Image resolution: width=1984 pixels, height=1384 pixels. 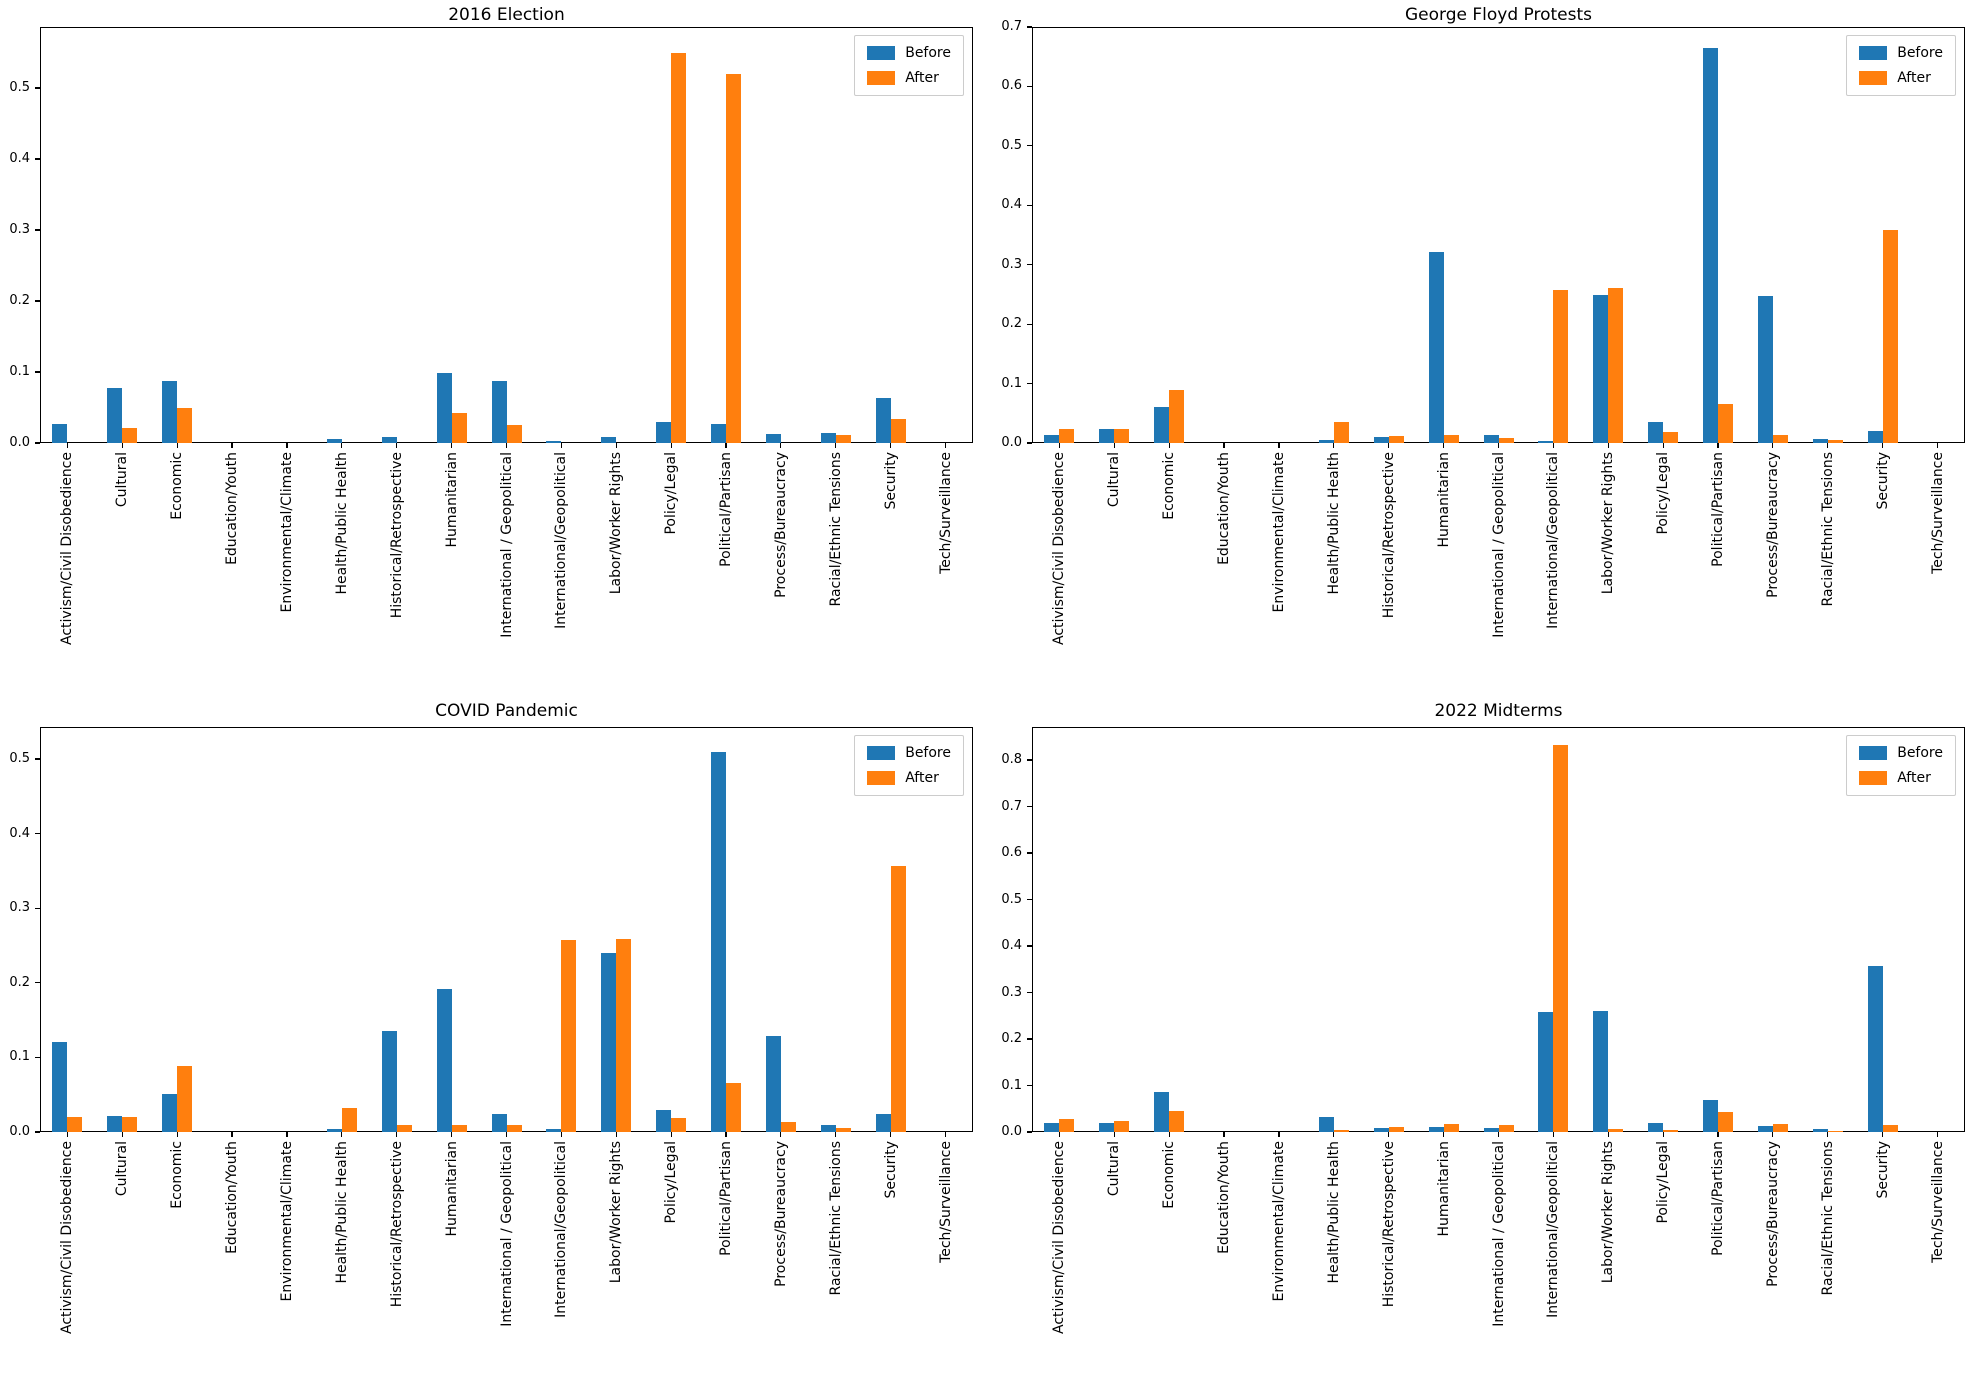 What do you see at coordinates (396, 535) in the screenshot?
I see `x-category-label: Historical/Retrospective` at bounding box center [396, 535].